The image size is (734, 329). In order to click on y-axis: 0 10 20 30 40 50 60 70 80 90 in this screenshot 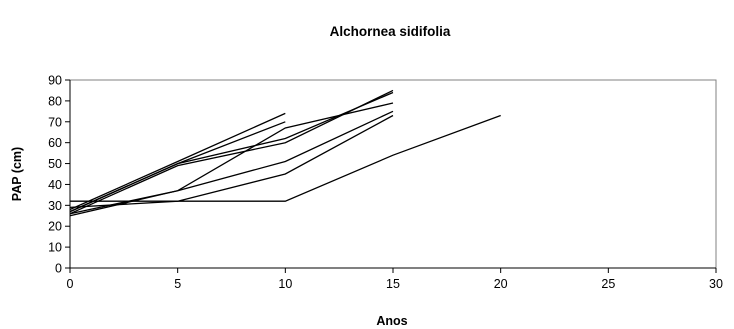, I will do `click(59, 175)`.